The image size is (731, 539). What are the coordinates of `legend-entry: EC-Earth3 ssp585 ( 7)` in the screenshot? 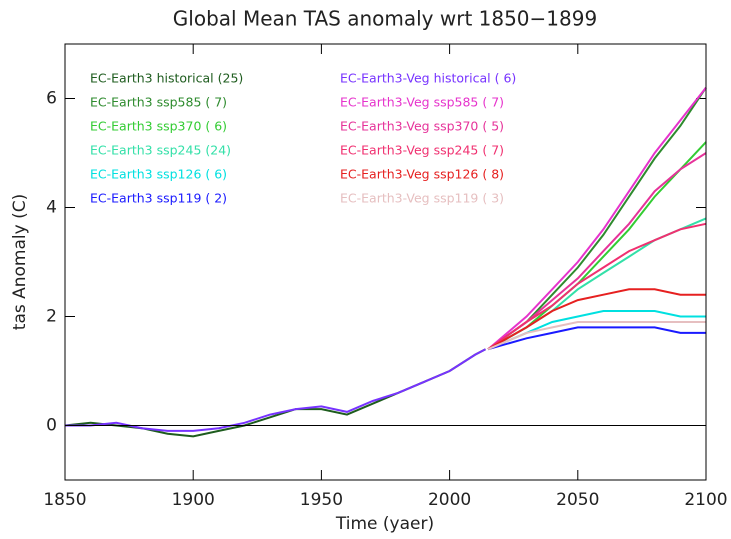 It's located at (158, 102).